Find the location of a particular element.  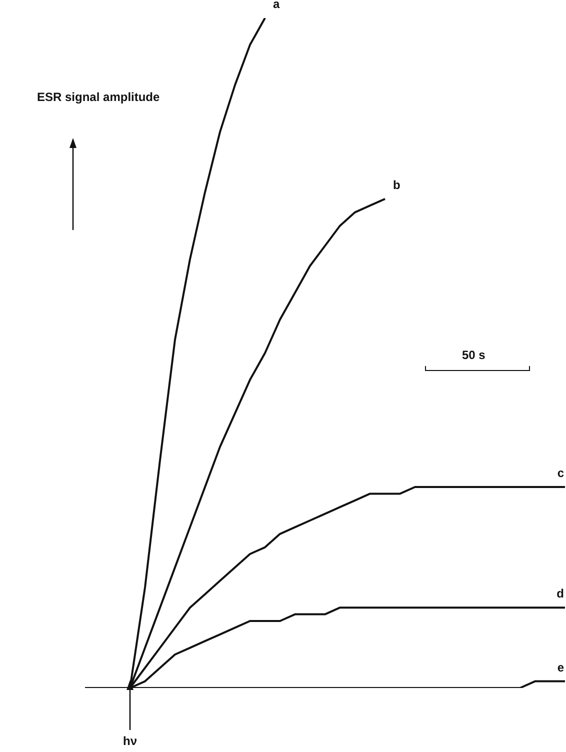

series-label: d is located at coordinates (560, 593).